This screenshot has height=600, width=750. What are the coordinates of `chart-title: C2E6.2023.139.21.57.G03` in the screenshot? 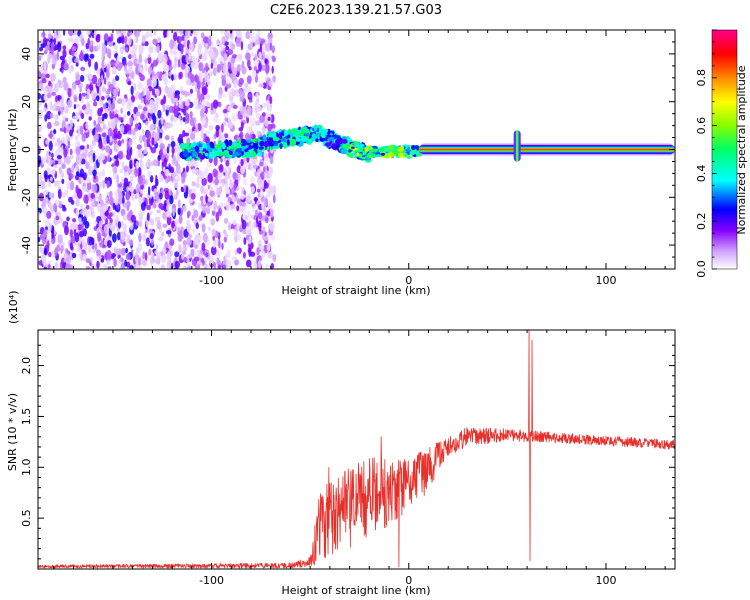 It's located at (356, 10).